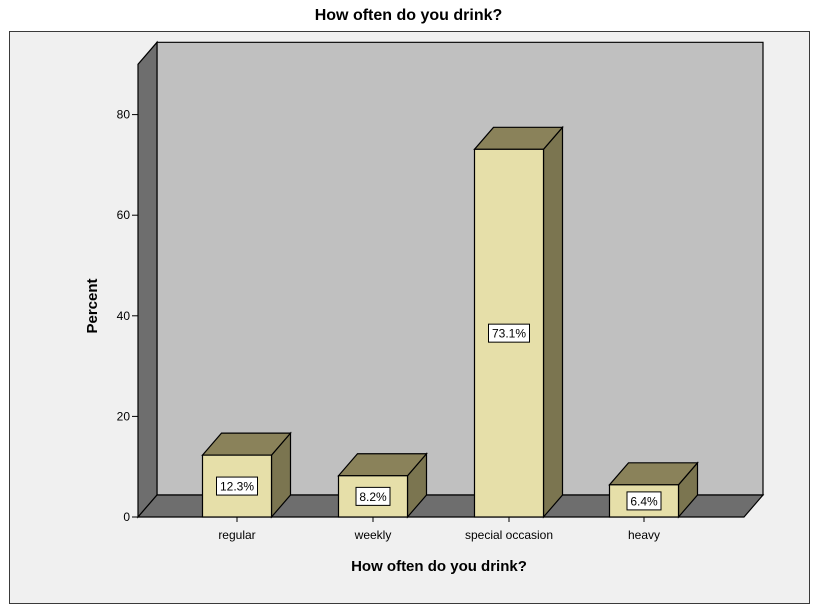 The image size is (817, 610). I want to click on data-label: 6.4%, so click(644, 501).